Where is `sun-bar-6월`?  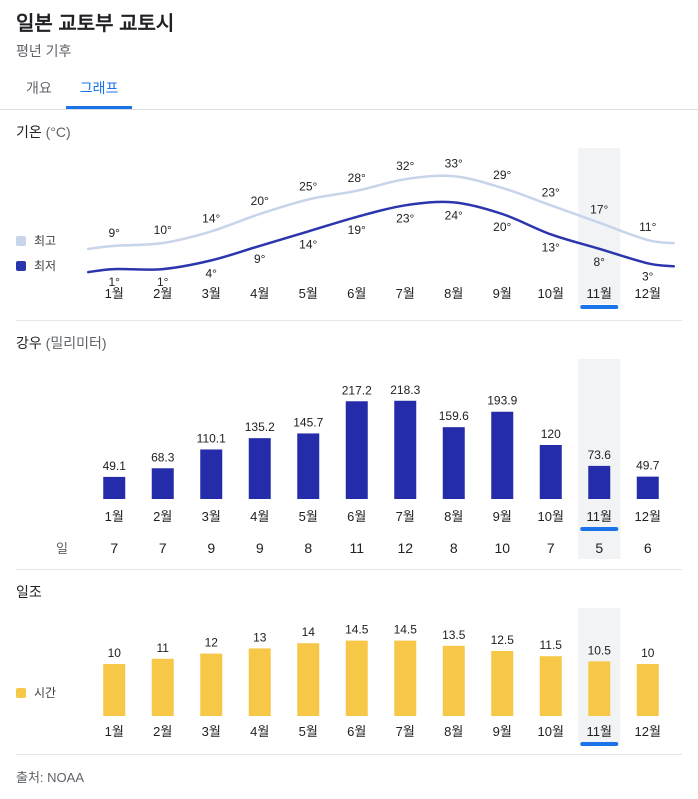
sun-bar-6월 is located at coordinates (356, 678).